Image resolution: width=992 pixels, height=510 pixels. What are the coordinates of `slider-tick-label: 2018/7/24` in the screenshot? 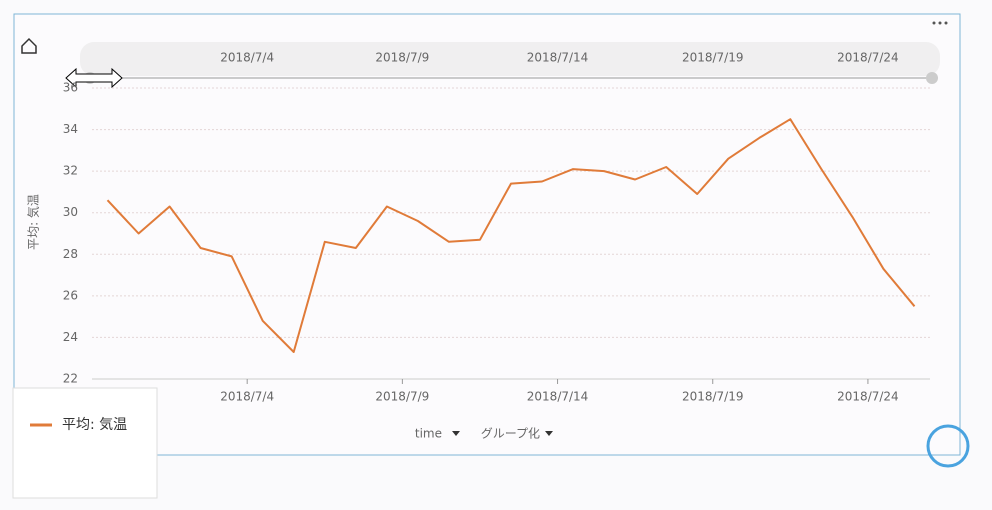 It's located at (868, 58).